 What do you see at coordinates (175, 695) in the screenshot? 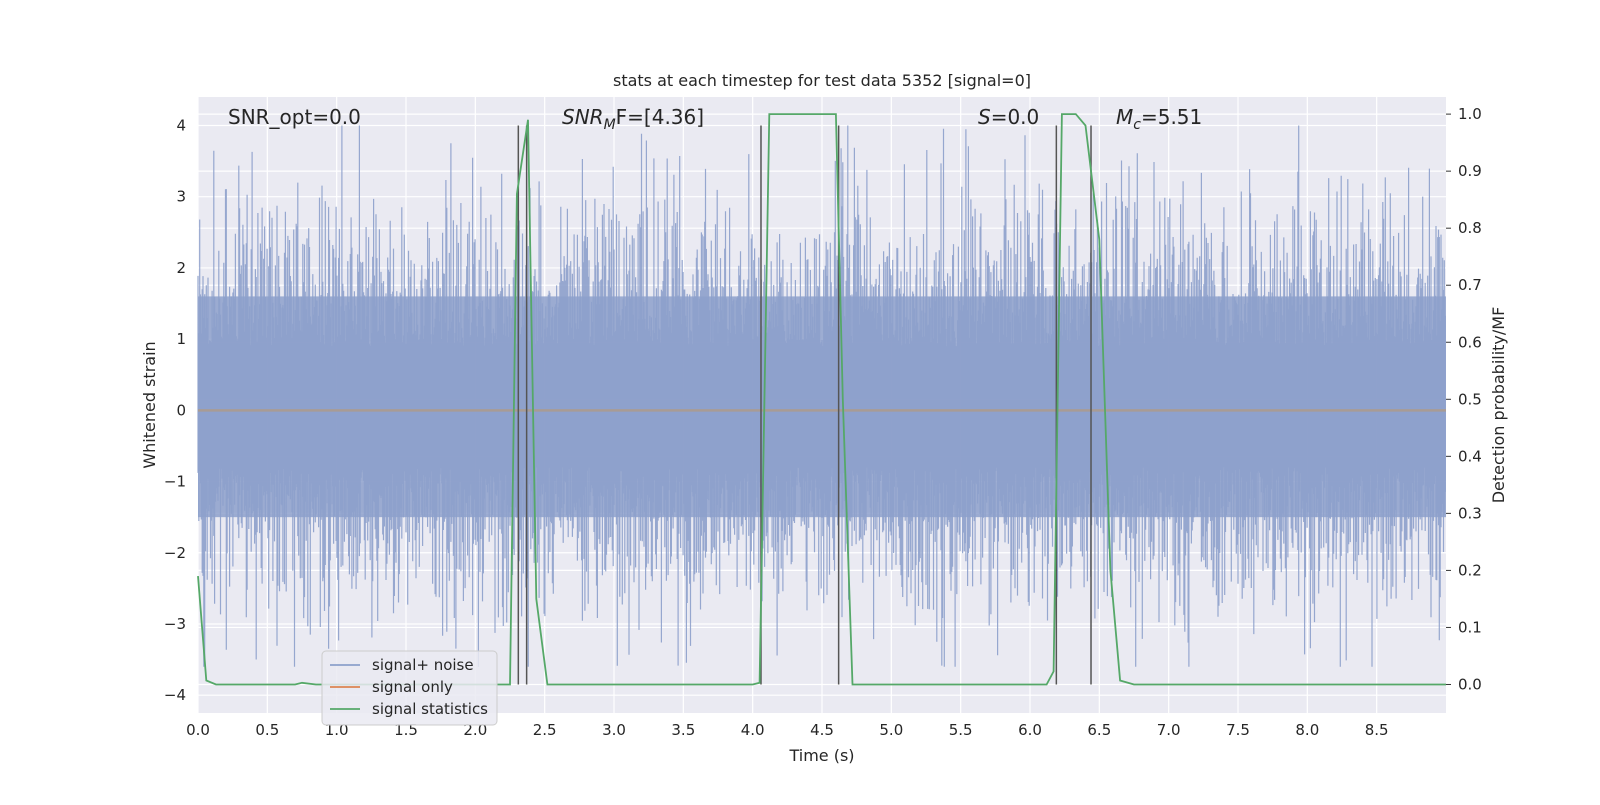
I see `y-tick-label-left: −4` at bounding box center [175, 695].